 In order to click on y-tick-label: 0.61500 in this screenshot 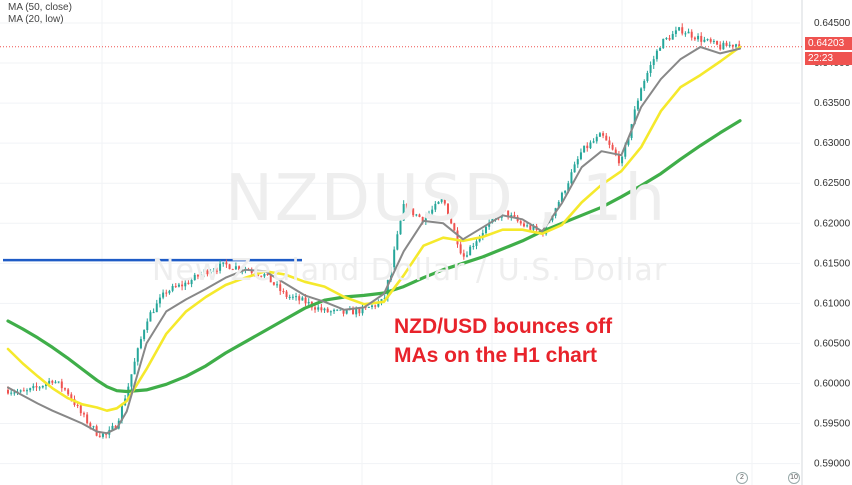, I will do `click(832, 263)`.